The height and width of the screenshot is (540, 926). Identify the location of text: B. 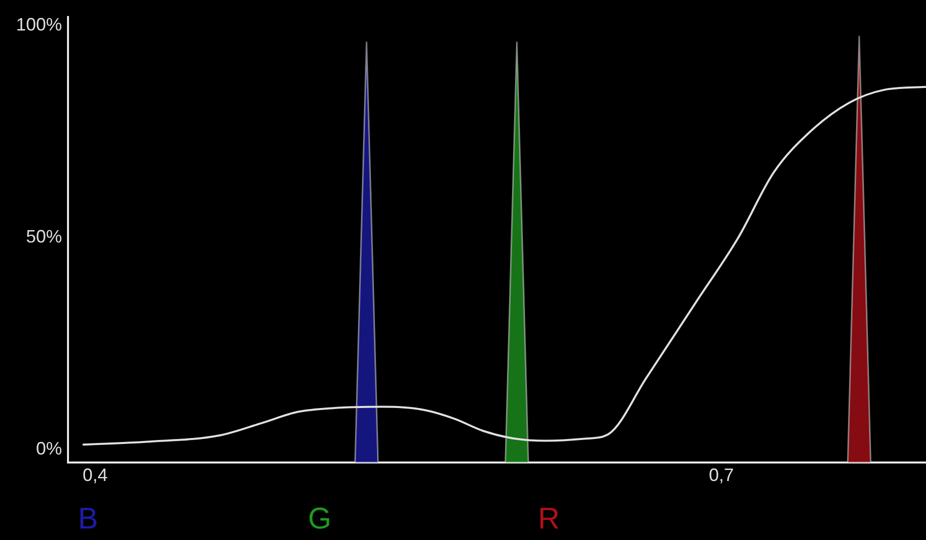
(88, 519).